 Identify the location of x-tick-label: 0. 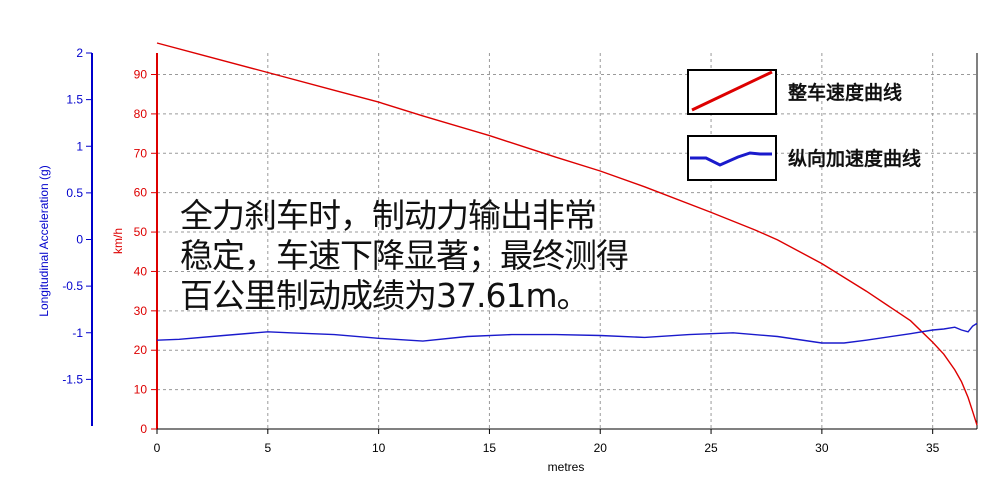
(157, 448).